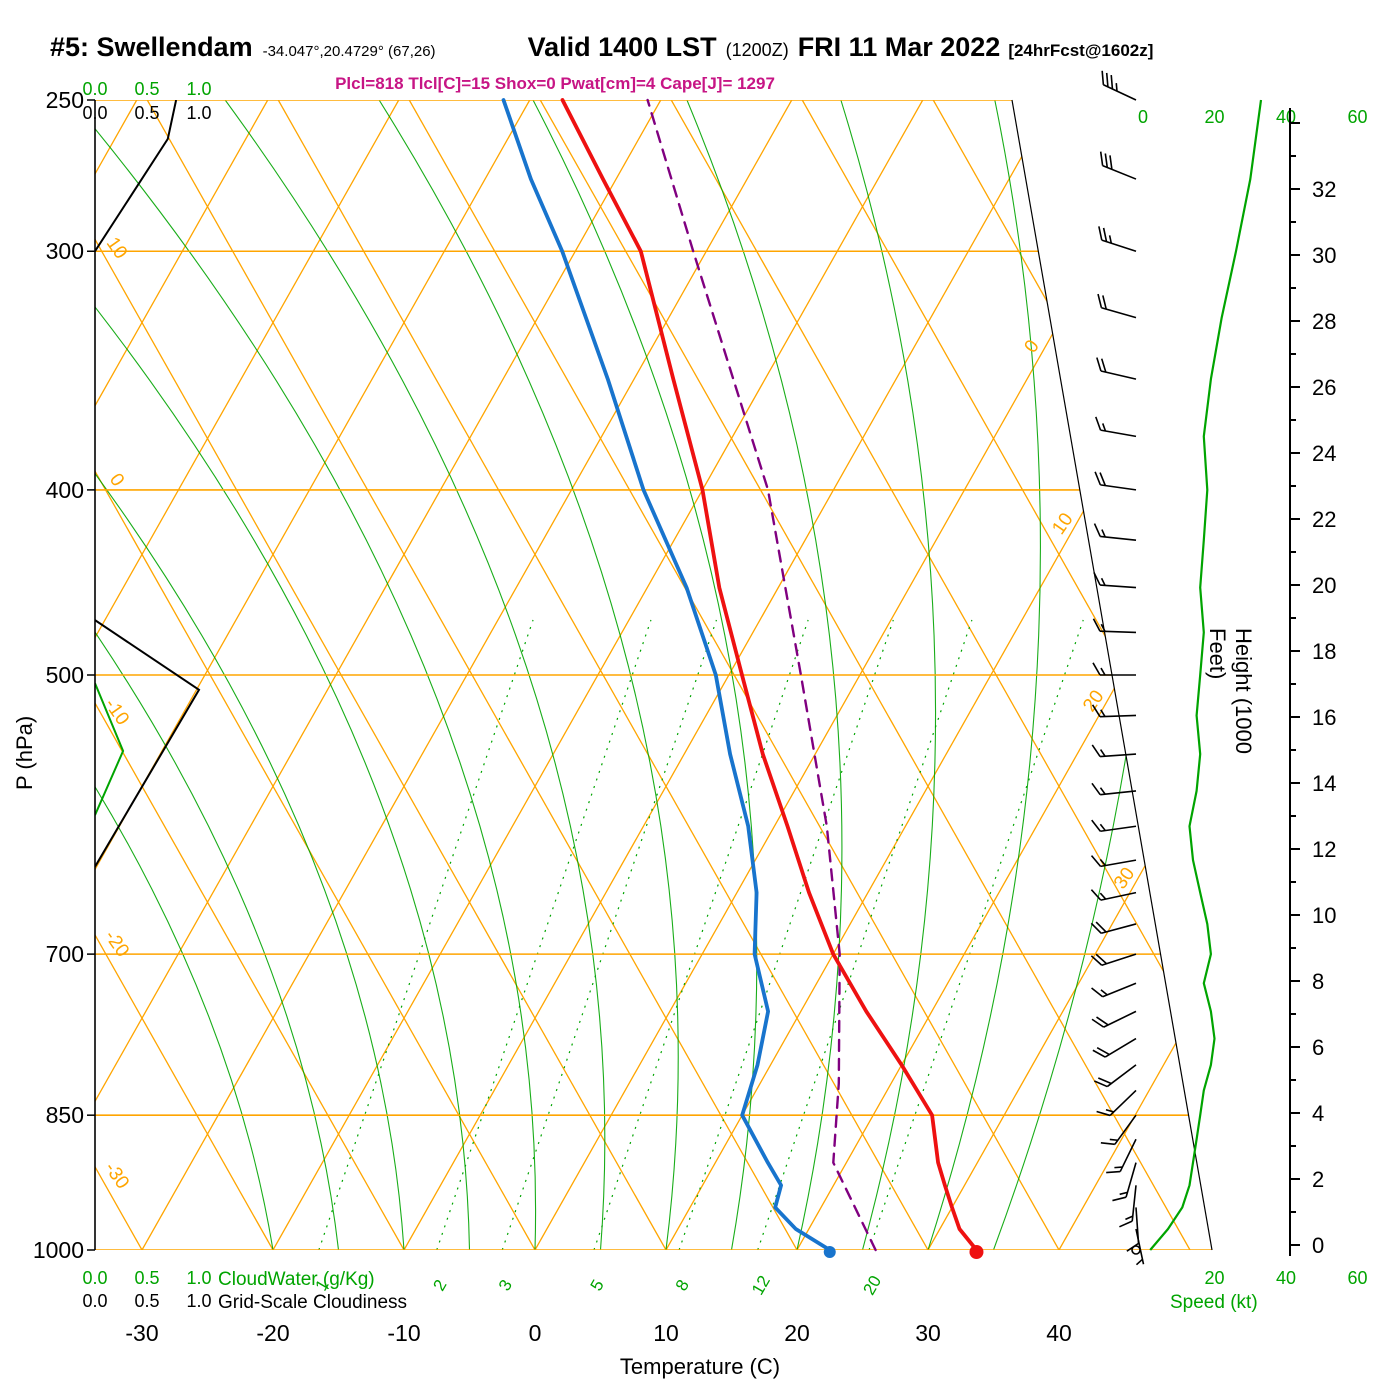 This screenshot has height=1400, width=1400. I want to click on forecast-tag: [24hrFcst@1602z], so click(1081, 50).